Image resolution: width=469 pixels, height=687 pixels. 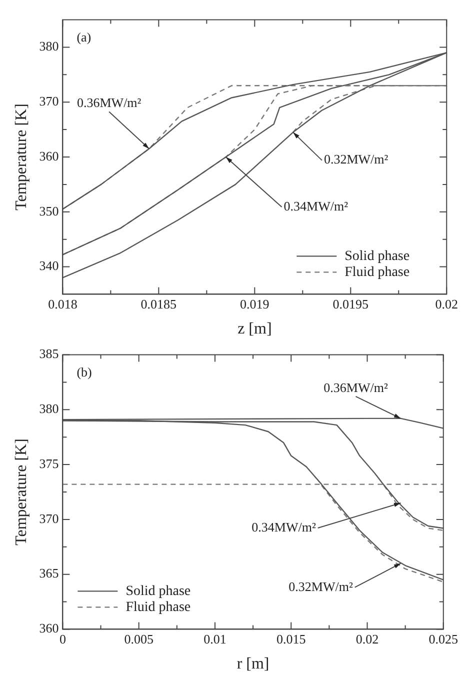 I want to click on y-tick-label: 340, so click(x=49, y=266).